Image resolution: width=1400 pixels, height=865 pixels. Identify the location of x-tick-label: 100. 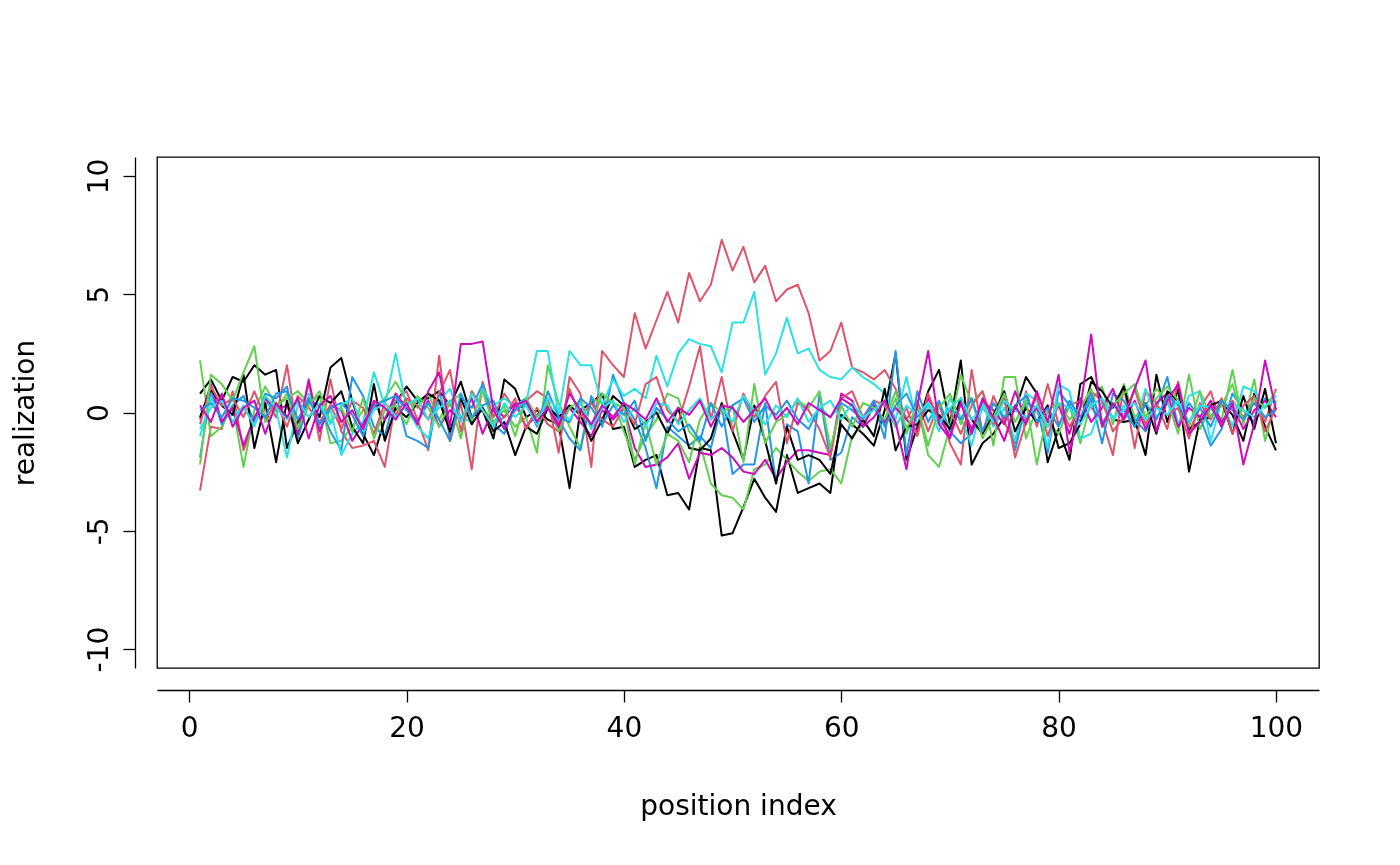
(1276, 727).